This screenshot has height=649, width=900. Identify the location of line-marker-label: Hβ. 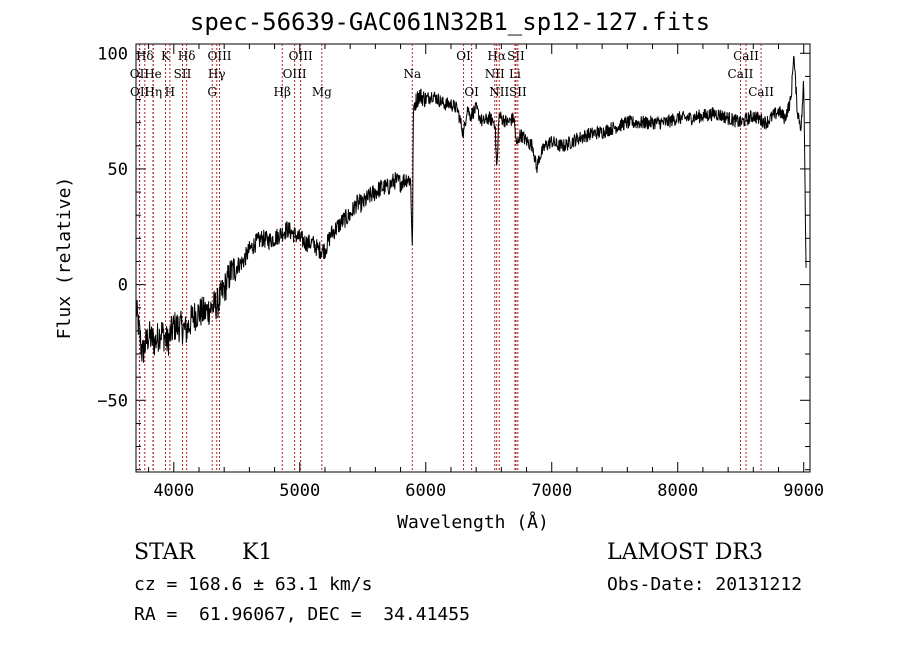
(282, 92).